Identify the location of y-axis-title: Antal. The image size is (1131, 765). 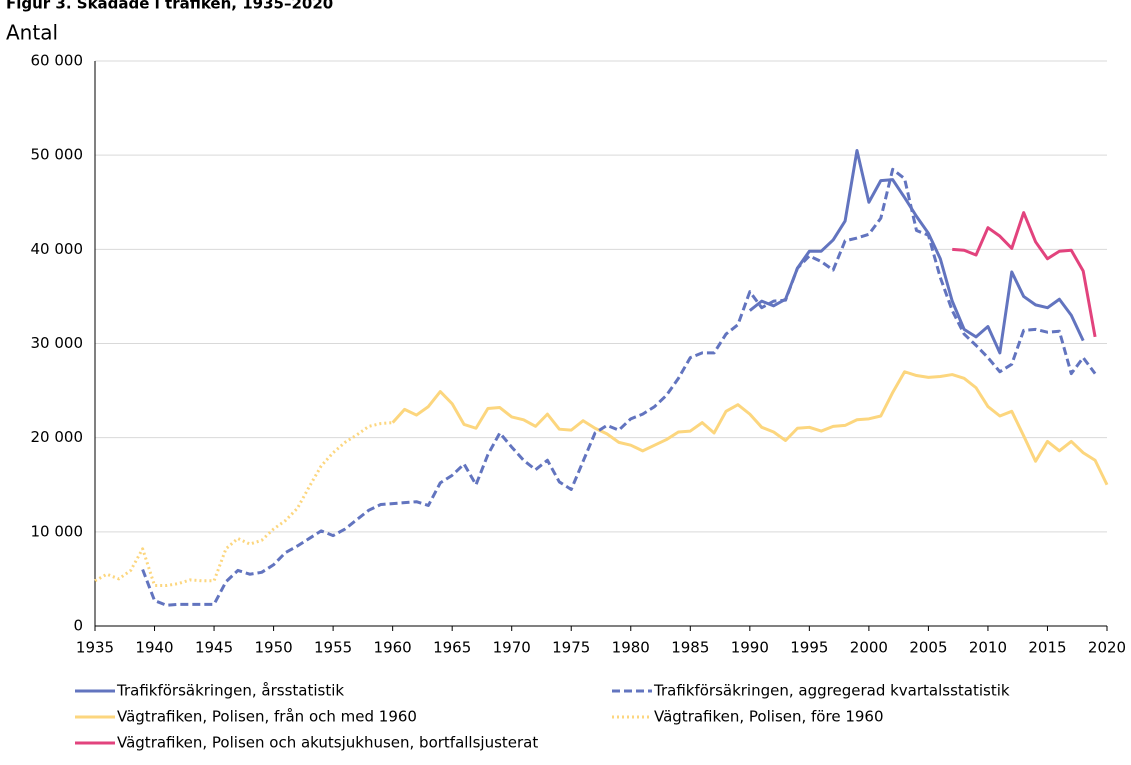
(32, 33).